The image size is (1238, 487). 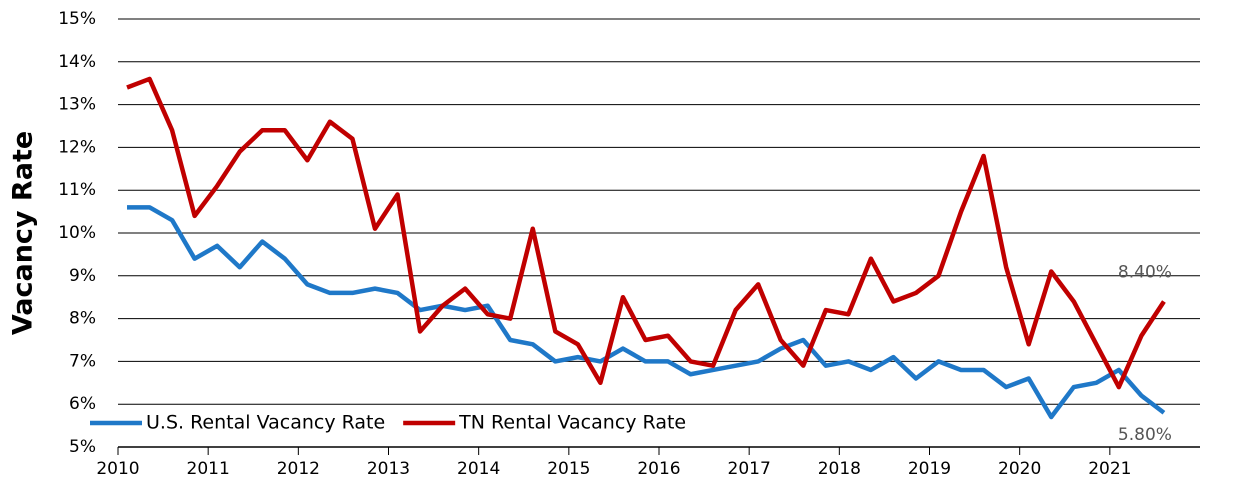 I want to click on y-tick-label: 15%, so click(x=77, y=19).